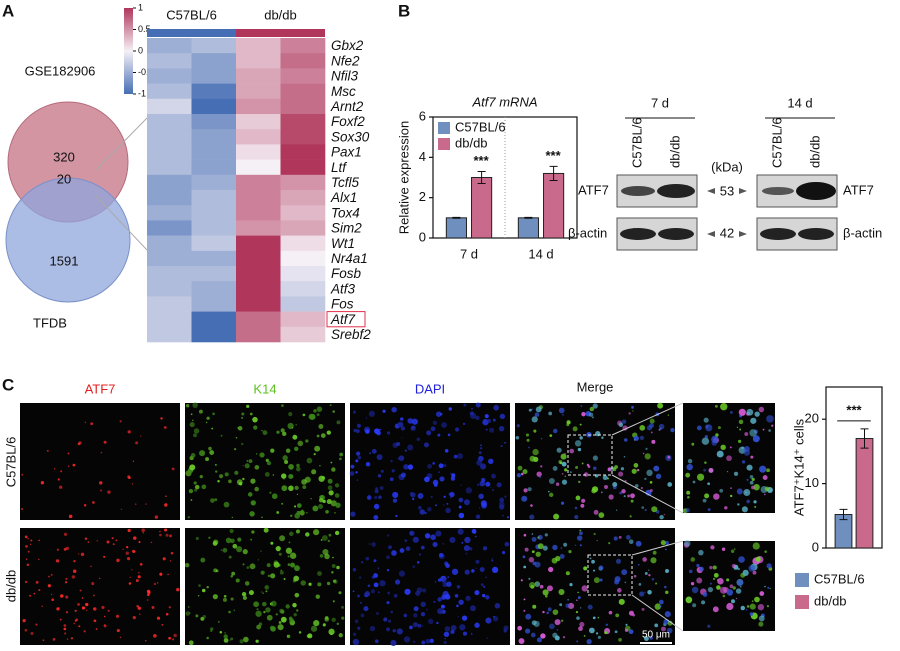  Describe the element at coordinates (350, 136) in the screenshot. I see `gene-label: Sox30` at that location.